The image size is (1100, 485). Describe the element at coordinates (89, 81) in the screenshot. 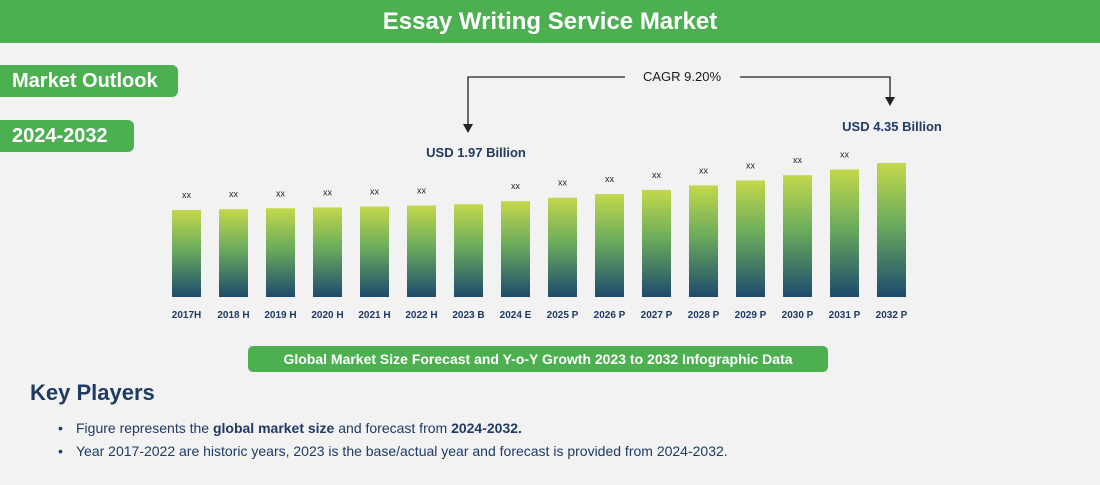

I see `market-outlook-label: Market Outlook` at that location.